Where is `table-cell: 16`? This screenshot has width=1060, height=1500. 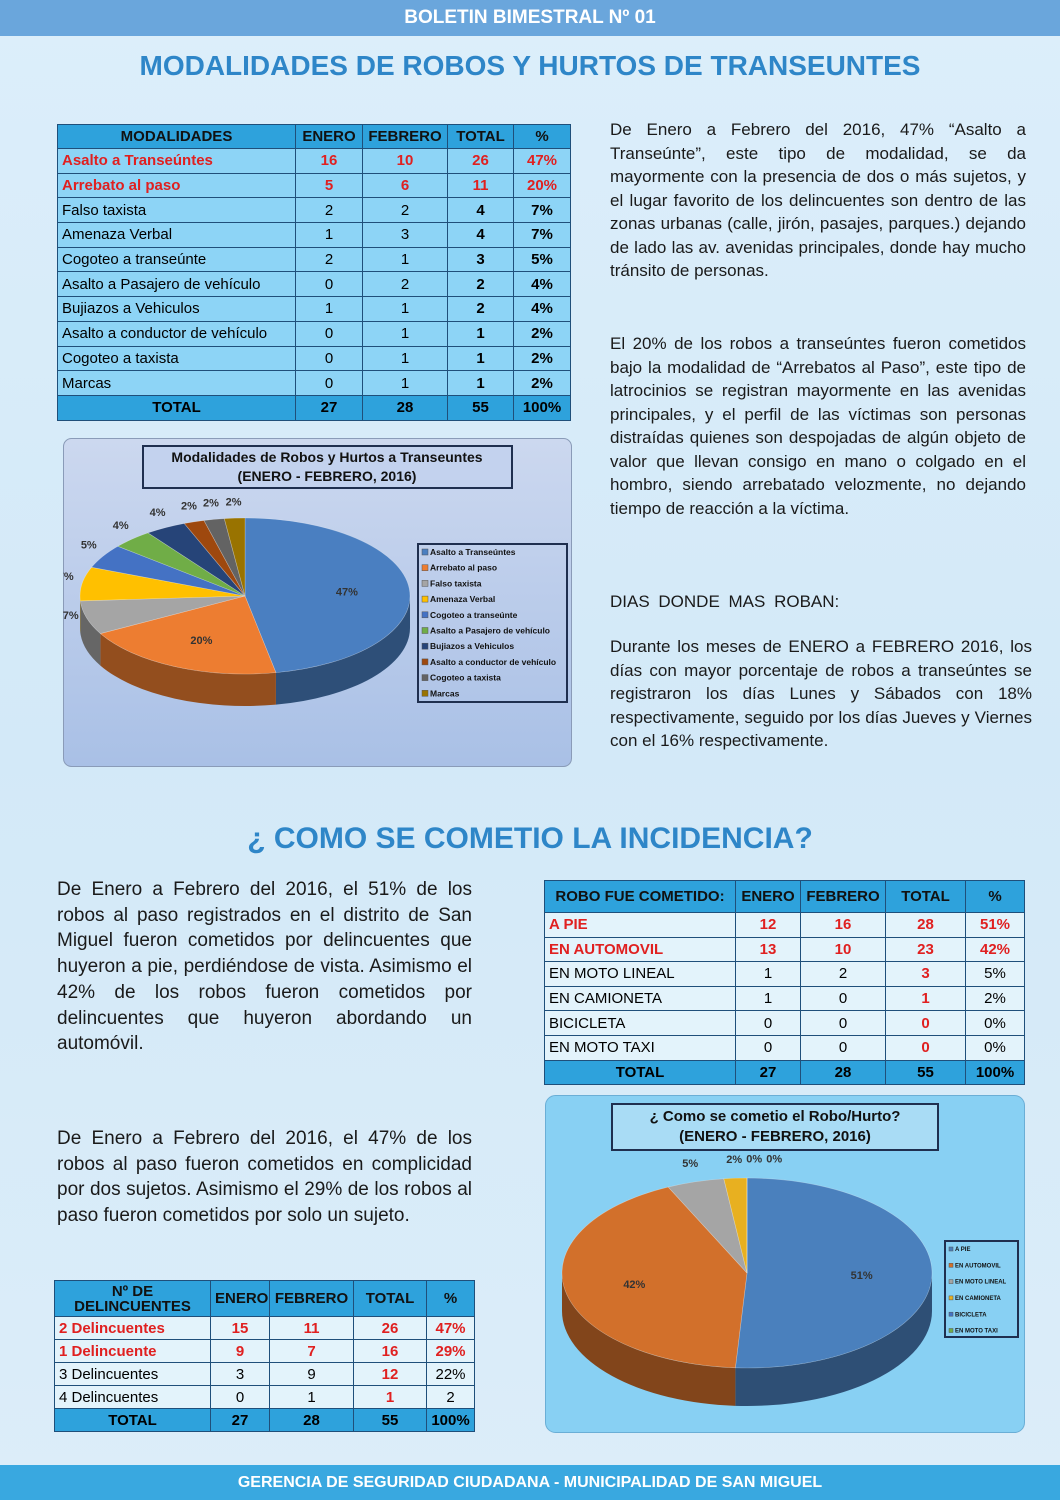
table-cell: 16 is located at coordinates (329, 161).